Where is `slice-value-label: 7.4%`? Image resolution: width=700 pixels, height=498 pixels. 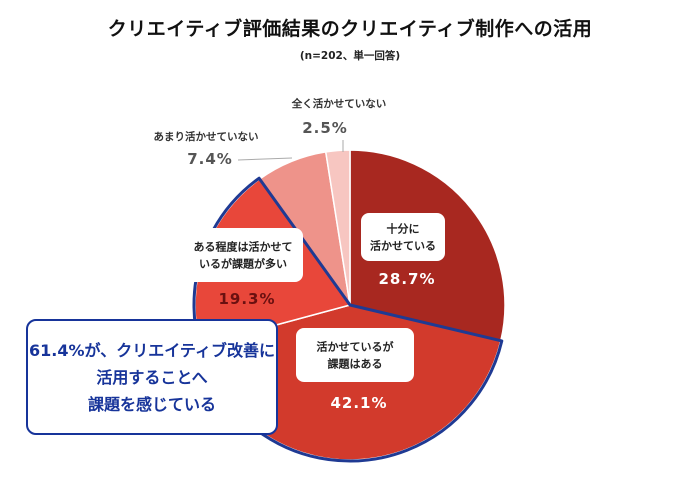
slice-value-label: 7.4% is located at coordinates (210, 159).